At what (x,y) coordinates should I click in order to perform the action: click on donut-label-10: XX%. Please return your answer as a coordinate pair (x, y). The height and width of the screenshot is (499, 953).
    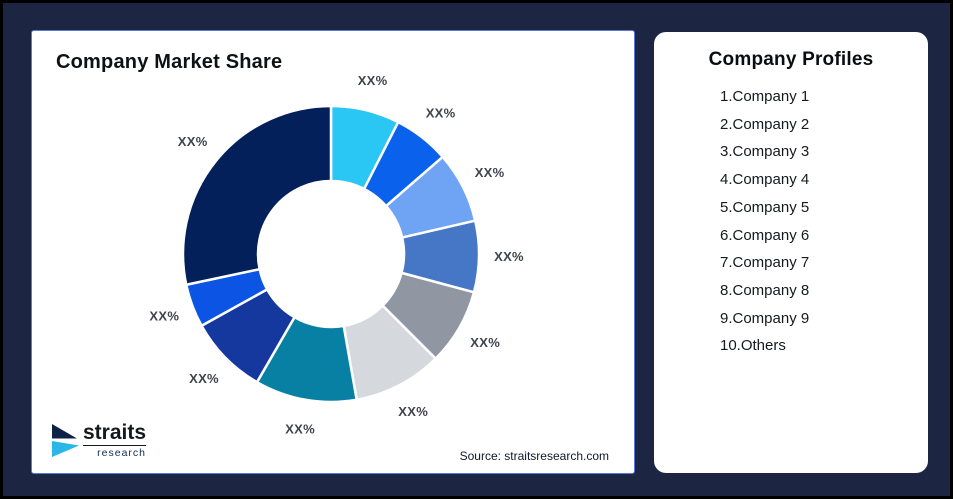
    Looking at the image, I should click on (193, 141).